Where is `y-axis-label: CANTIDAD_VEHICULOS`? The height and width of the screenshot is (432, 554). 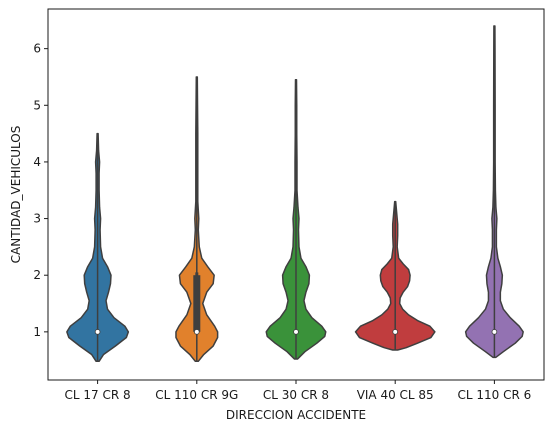 y-axis-label: CANTIDAD_VEHICULOS is located at coordinates (16, 195).